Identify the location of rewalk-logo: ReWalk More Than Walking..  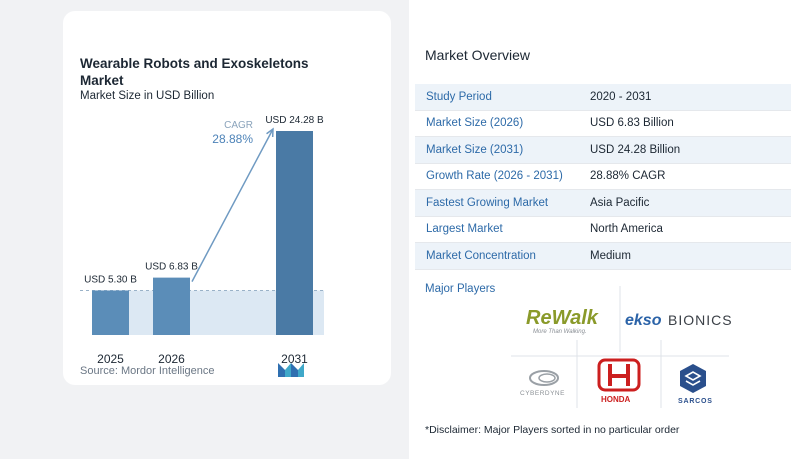
(562, 321).